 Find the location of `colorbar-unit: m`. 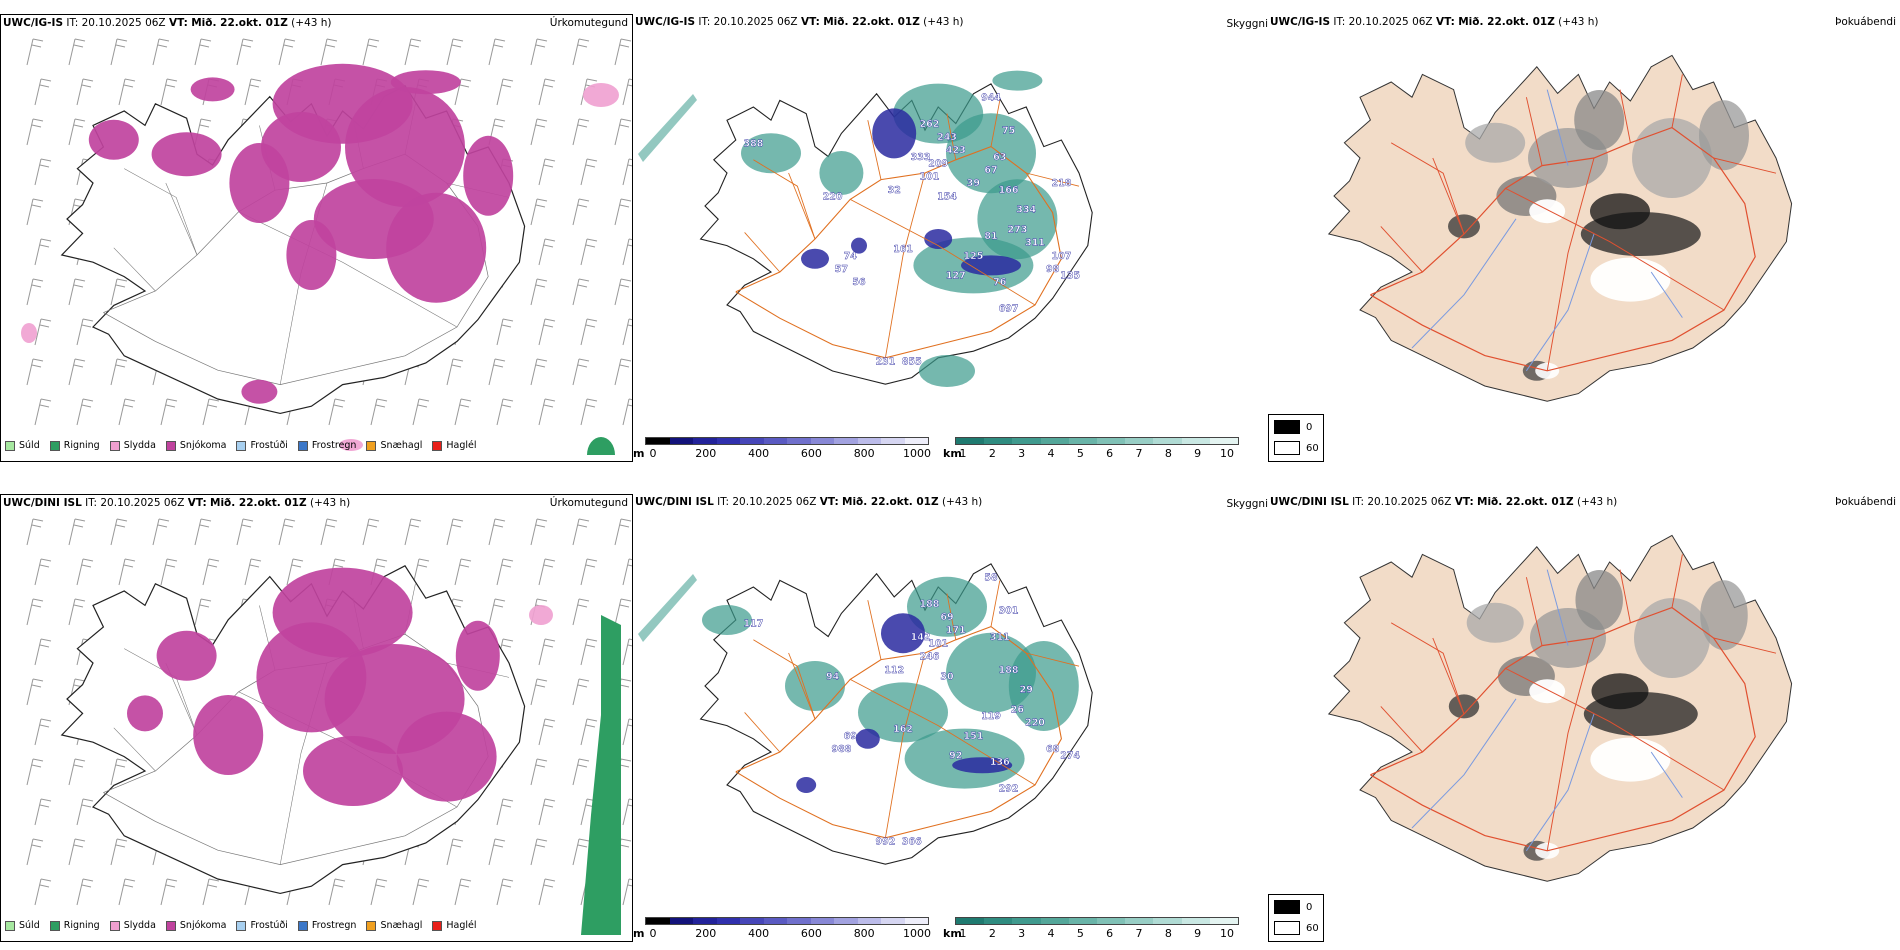

colorbar-unit: m is located at coordinates (639, 453).